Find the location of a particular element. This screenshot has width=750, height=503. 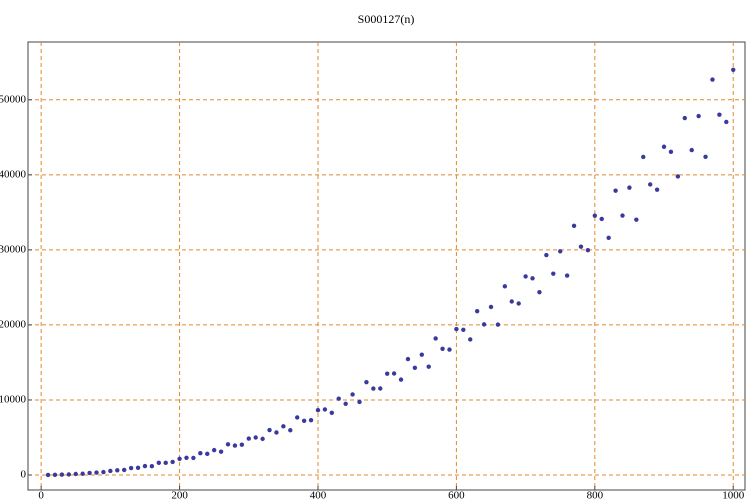

y-tick-label: 0 is located at coordinates (24, 475).